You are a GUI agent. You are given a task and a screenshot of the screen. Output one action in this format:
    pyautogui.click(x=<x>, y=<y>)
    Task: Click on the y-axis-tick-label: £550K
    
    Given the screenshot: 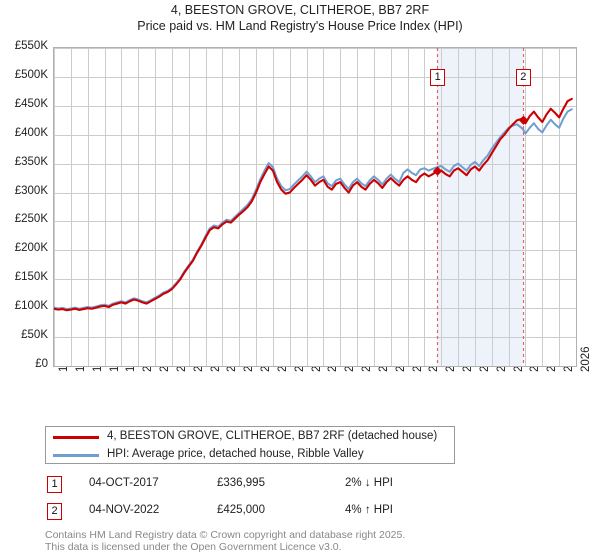 What is the action you would take?
    pyautogui.click(x=31, y=46)
    